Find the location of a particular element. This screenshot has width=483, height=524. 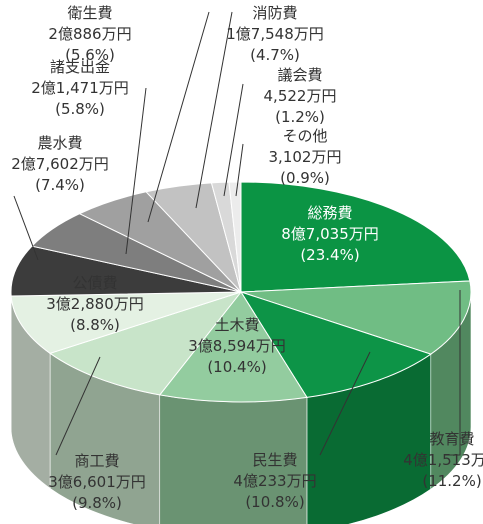

pie-slice-商工費 is located at coordinates (145, 343).